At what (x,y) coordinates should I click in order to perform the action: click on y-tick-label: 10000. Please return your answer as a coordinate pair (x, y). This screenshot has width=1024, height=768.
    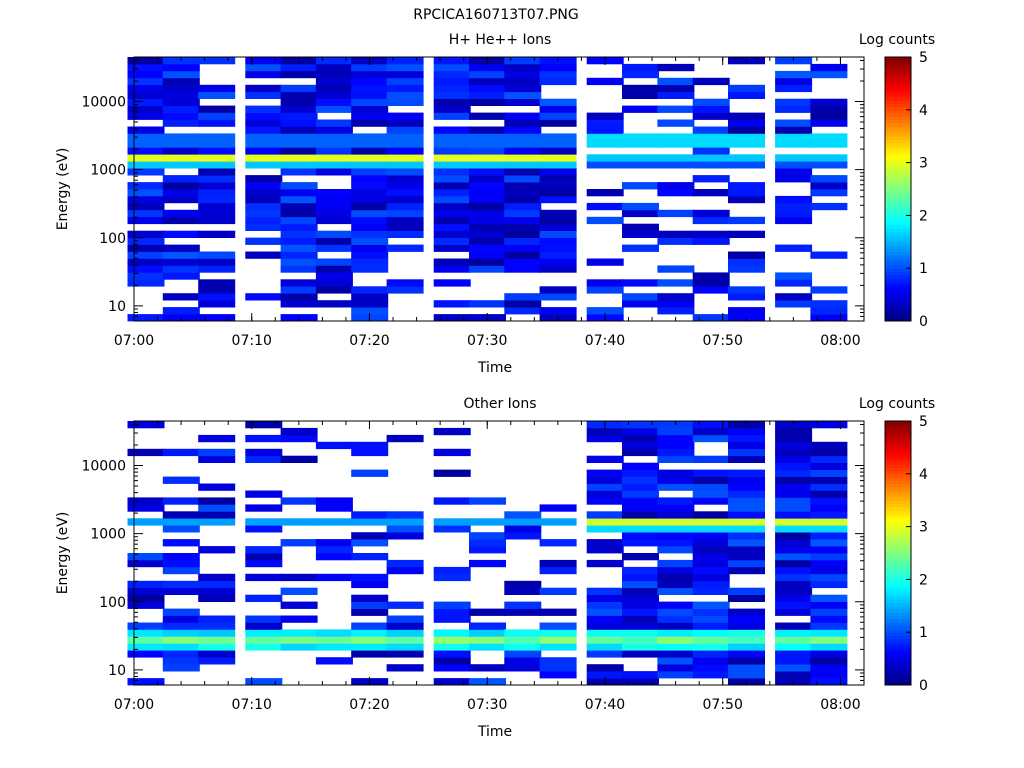
    Looking at the image, I should click on (103, 467).